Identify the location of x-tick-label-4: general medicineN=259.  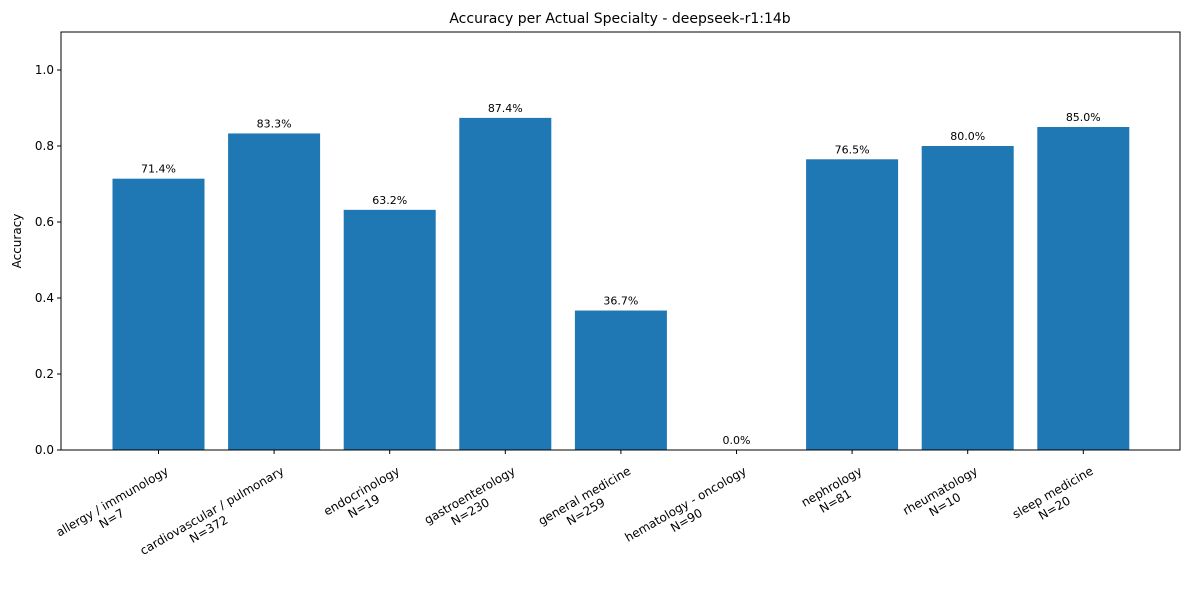
(588, 502).